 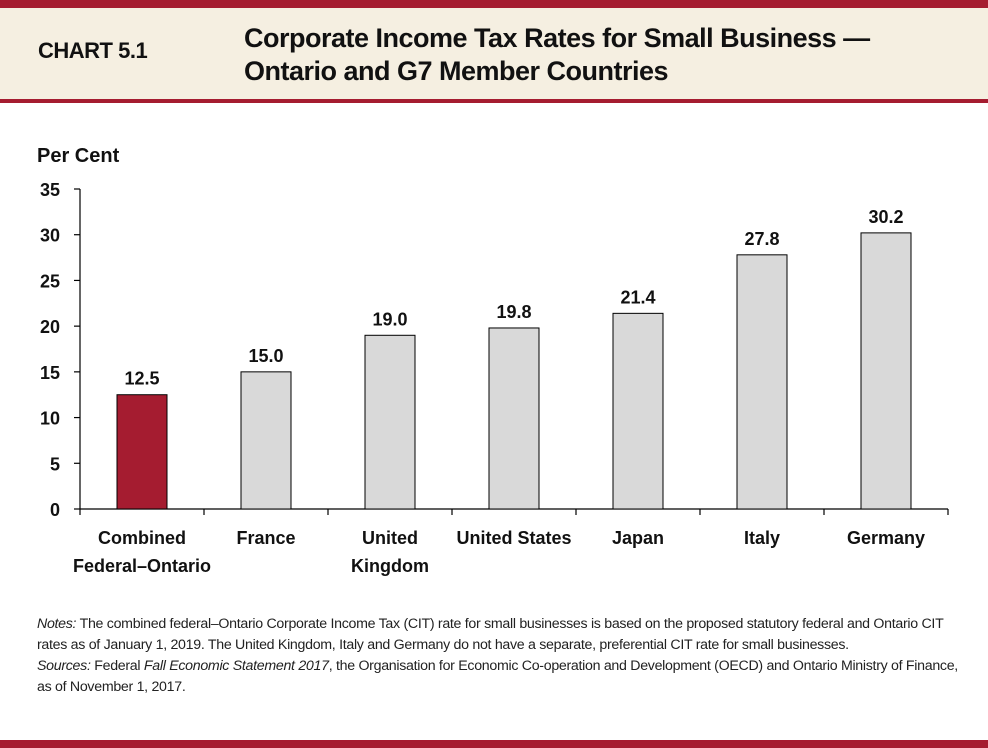 What do you see at coordinates (456, 71) in the screenshot?
I see `chart-title-line2: Ontario and G7 Member Countries` at bounding box center [456, 71].